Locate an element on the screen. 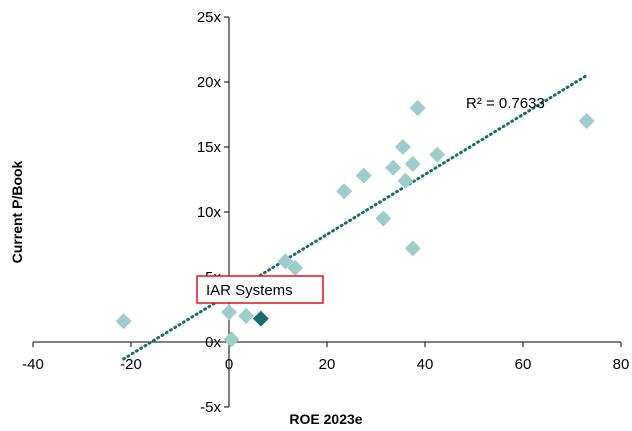 This screenshot has height=431, width=632. x-tick-label: -40 is located at coordinates (33, 364).